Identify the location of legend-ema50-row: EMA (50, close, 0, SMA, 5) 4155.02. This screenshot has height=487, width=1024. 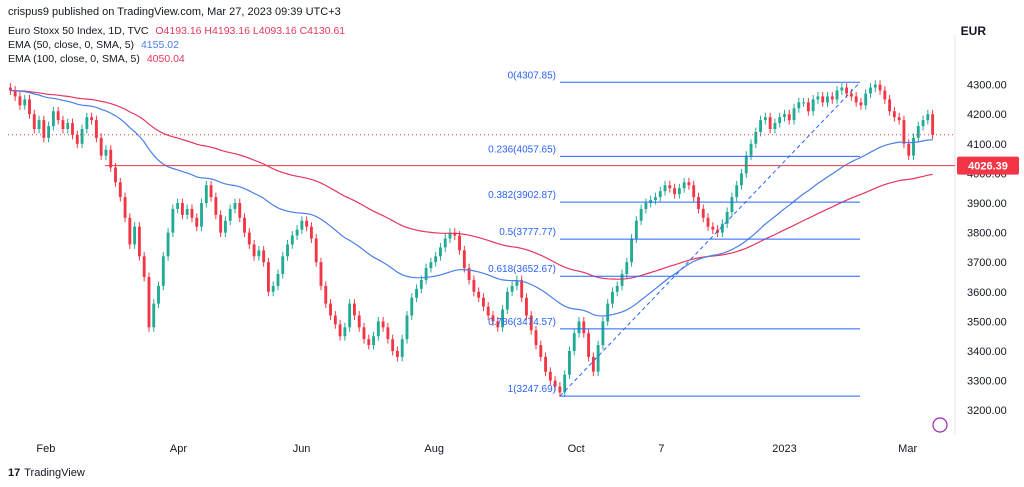
(176, 45).